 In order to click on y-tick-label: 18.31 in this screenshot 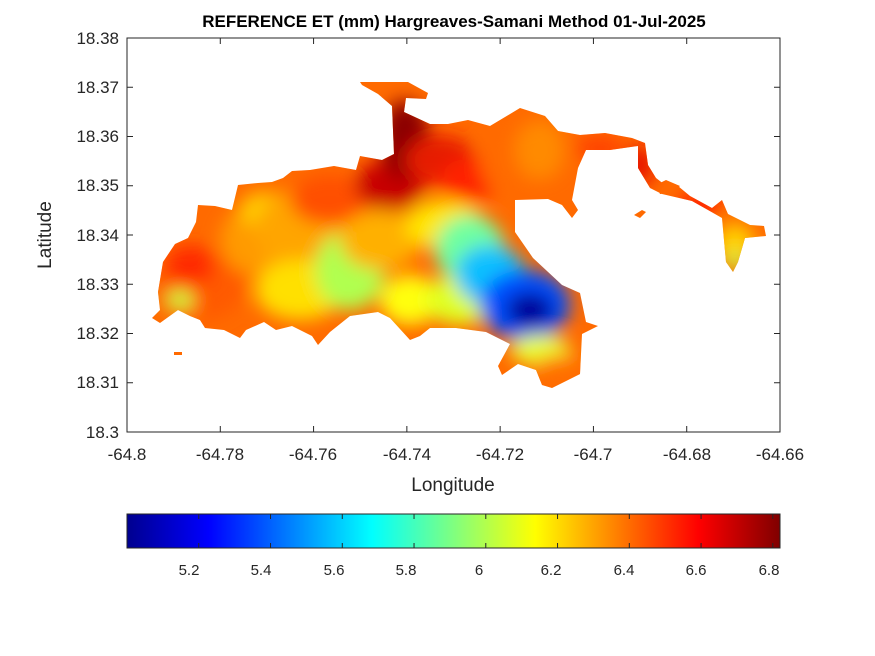, I will do `click(97, 382)`.